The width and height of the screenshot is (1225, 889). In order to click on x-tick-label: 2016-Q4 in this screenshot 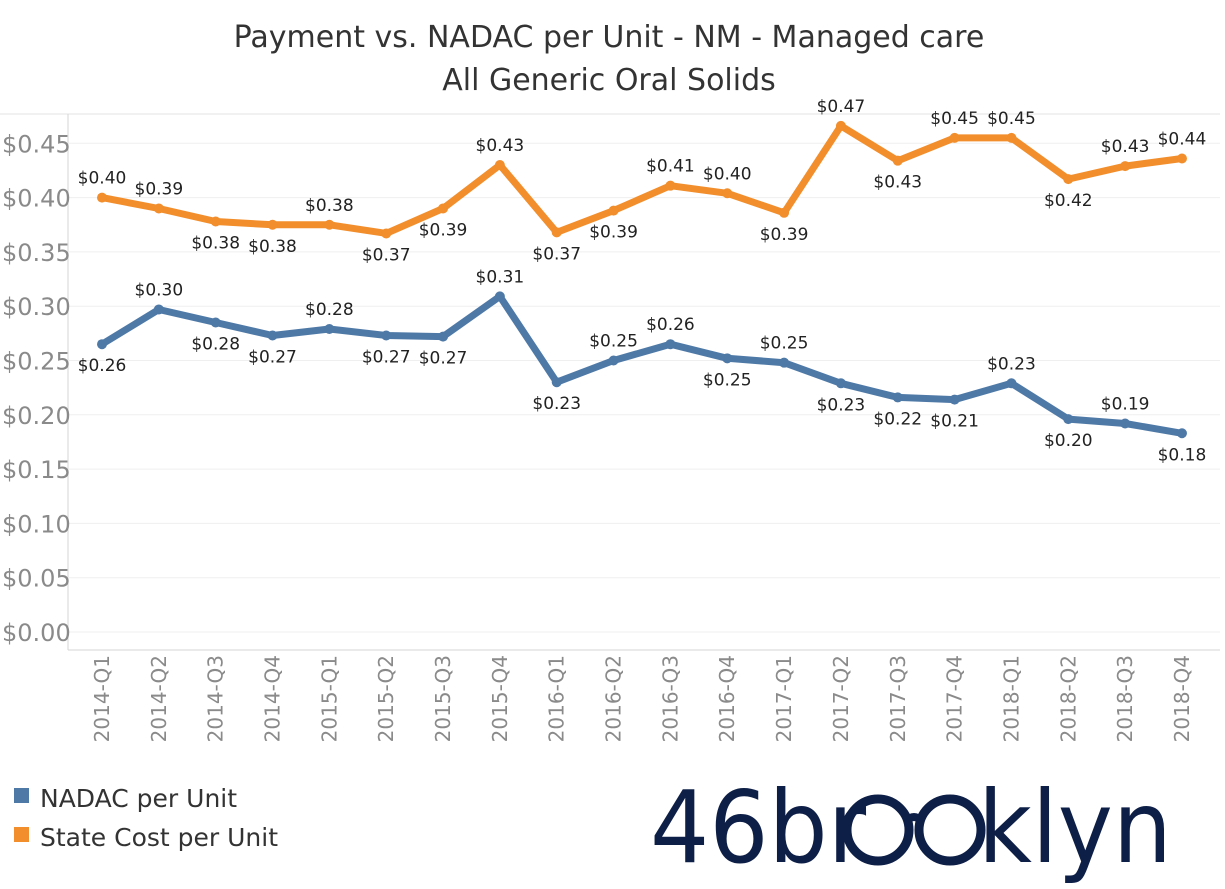, I will do `click(727, 698)`.